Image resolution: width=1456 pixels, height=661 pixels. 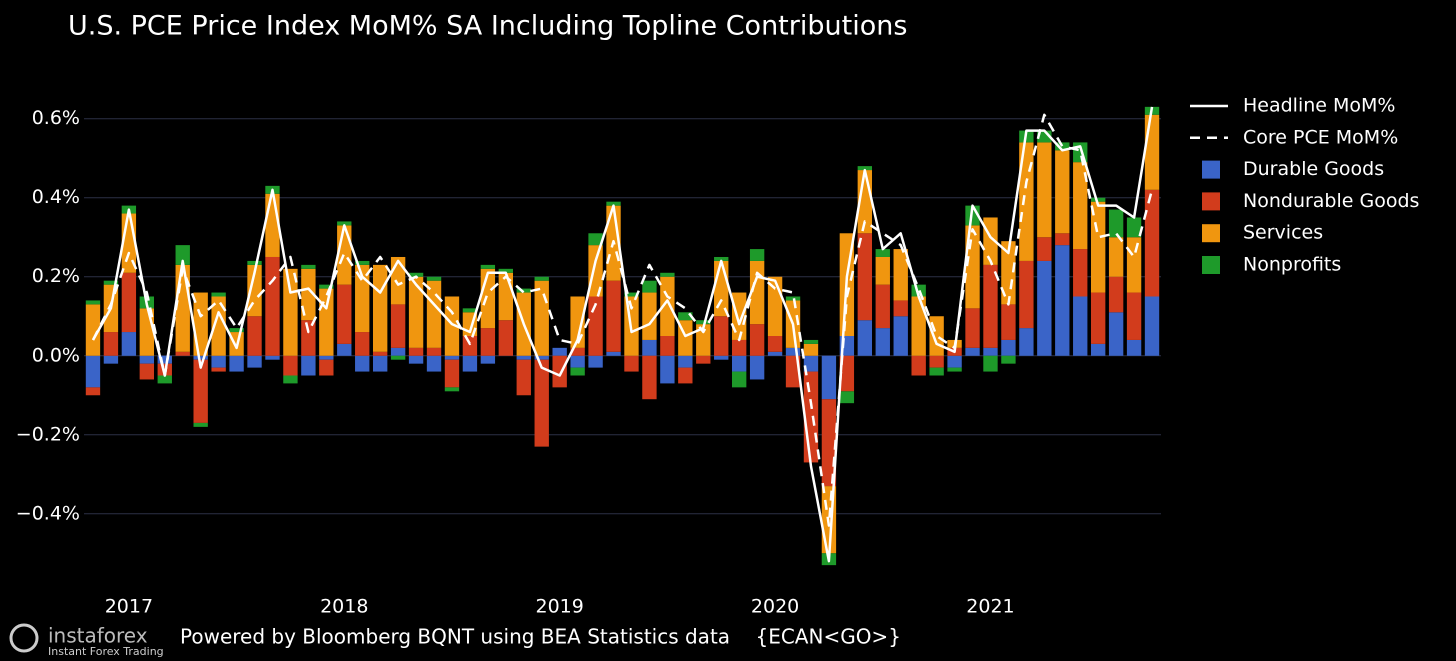 What do you see at coordinates (56, 118) in the screenshot?
I see `y-tick-label: 0.6%` at bounding box center [56, 118].